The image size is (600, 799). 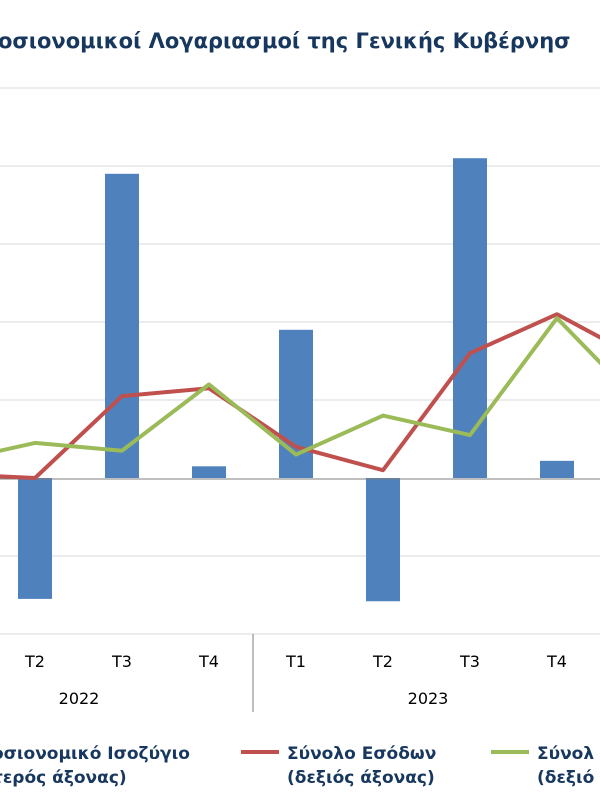 What do you see at coordinates (79, 698) in the screenshot?
I see `x-group-label: 2022` at bounding box center [79, 698].